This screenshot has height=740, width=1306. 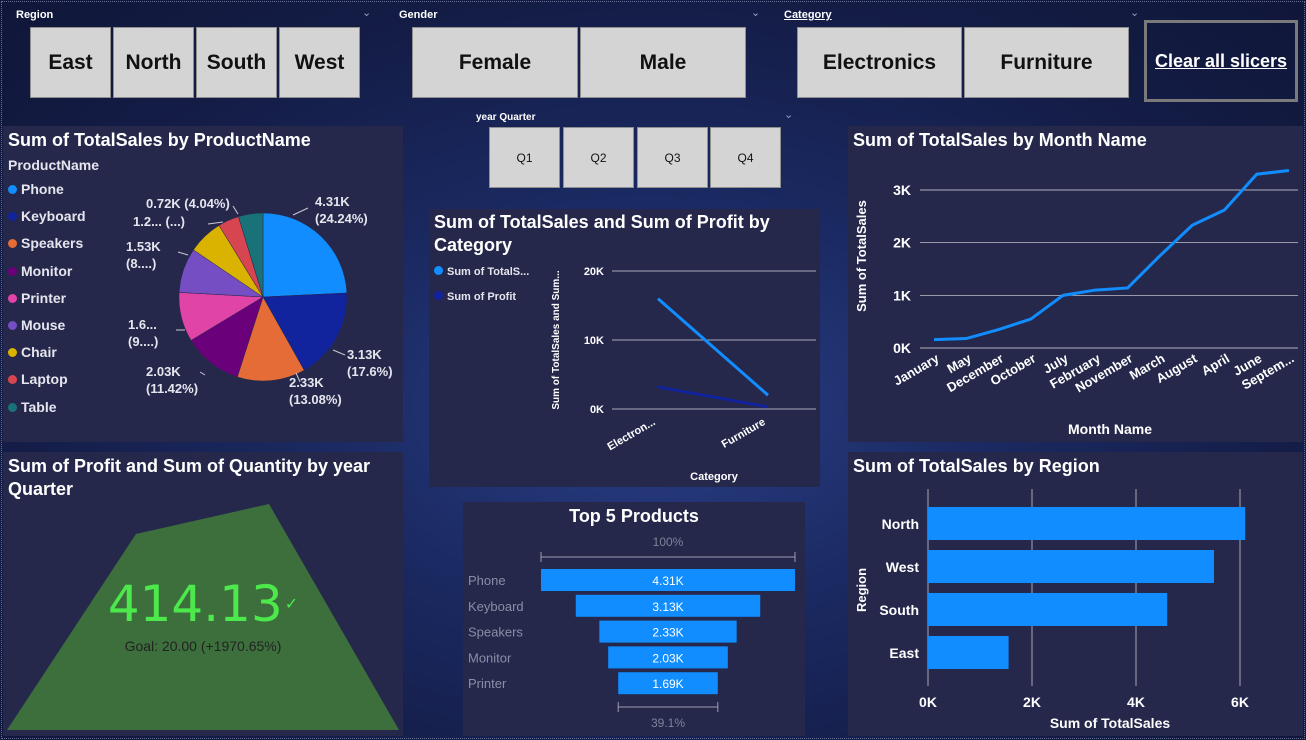 What do you see at coordinates (899, 610) in the screenshot?
I see `y-tick-label: South` at bounding box center [899, 610].